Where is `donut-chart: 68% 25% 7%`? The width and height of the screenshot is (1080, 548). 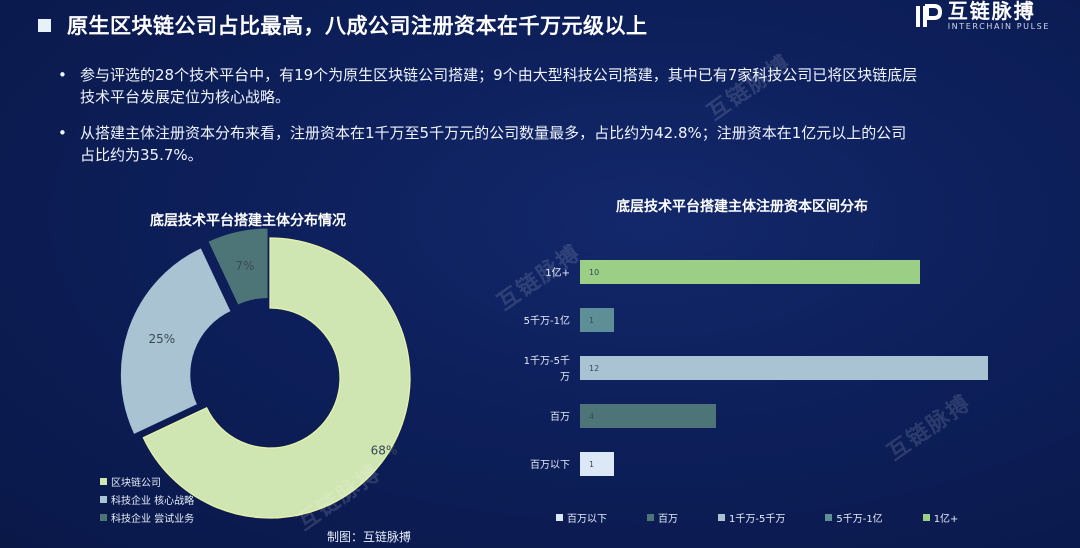
donut-chart: 68% 25% 7% is located at coordinates (265, 373).